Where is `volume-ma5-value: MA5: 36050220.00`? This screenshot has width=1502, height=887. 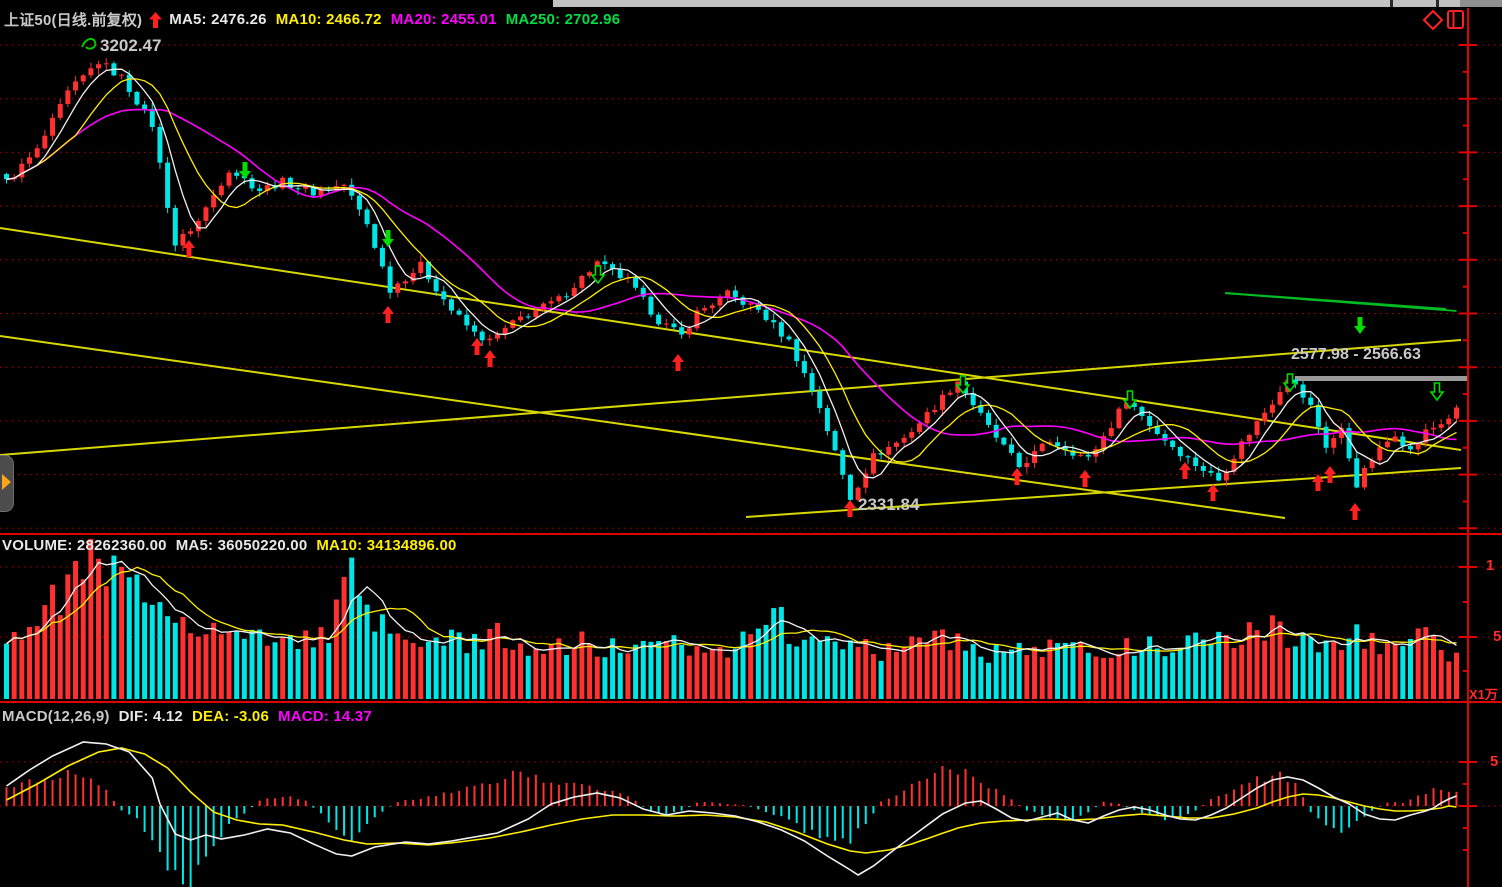
volume-ma5-value: MA5: 36050220.00 is located at coordinates (241, 545).